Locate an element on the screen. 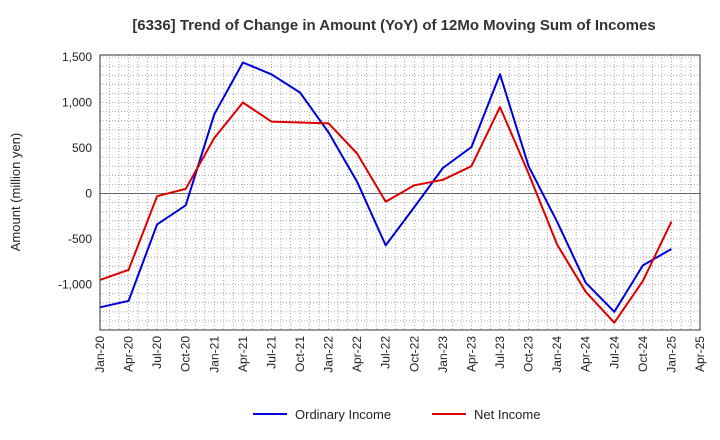 Image resolution: width=720 pixels, height=440 pixels. y-tick-label: 500 is located at coordinates (82, 148).